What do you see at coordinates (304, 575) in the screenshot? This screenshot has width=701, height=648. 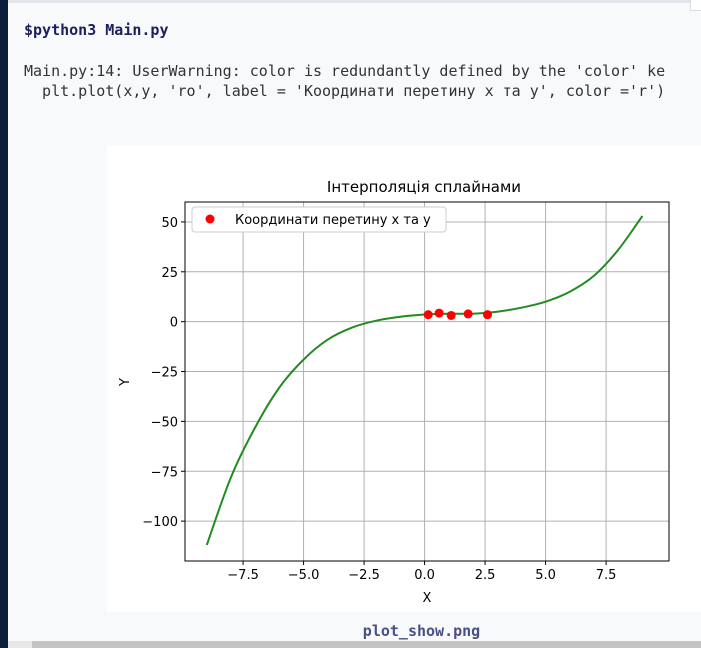 I see `x-tick-label: −5.0` at bounding box center [304, 575].